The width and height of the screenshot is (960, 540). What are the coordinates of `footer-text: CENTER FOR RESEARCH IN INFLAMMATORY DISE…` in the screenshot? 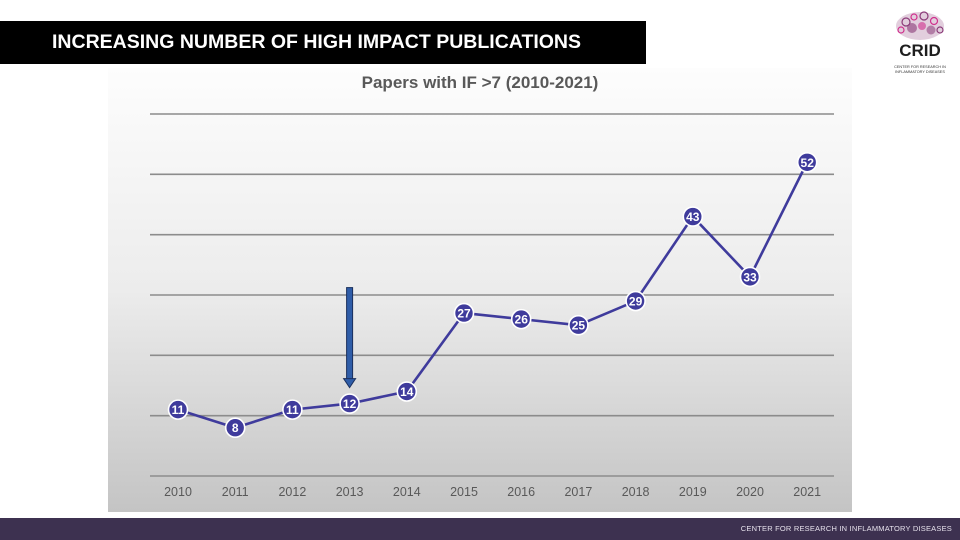 It's located at (846, 528).